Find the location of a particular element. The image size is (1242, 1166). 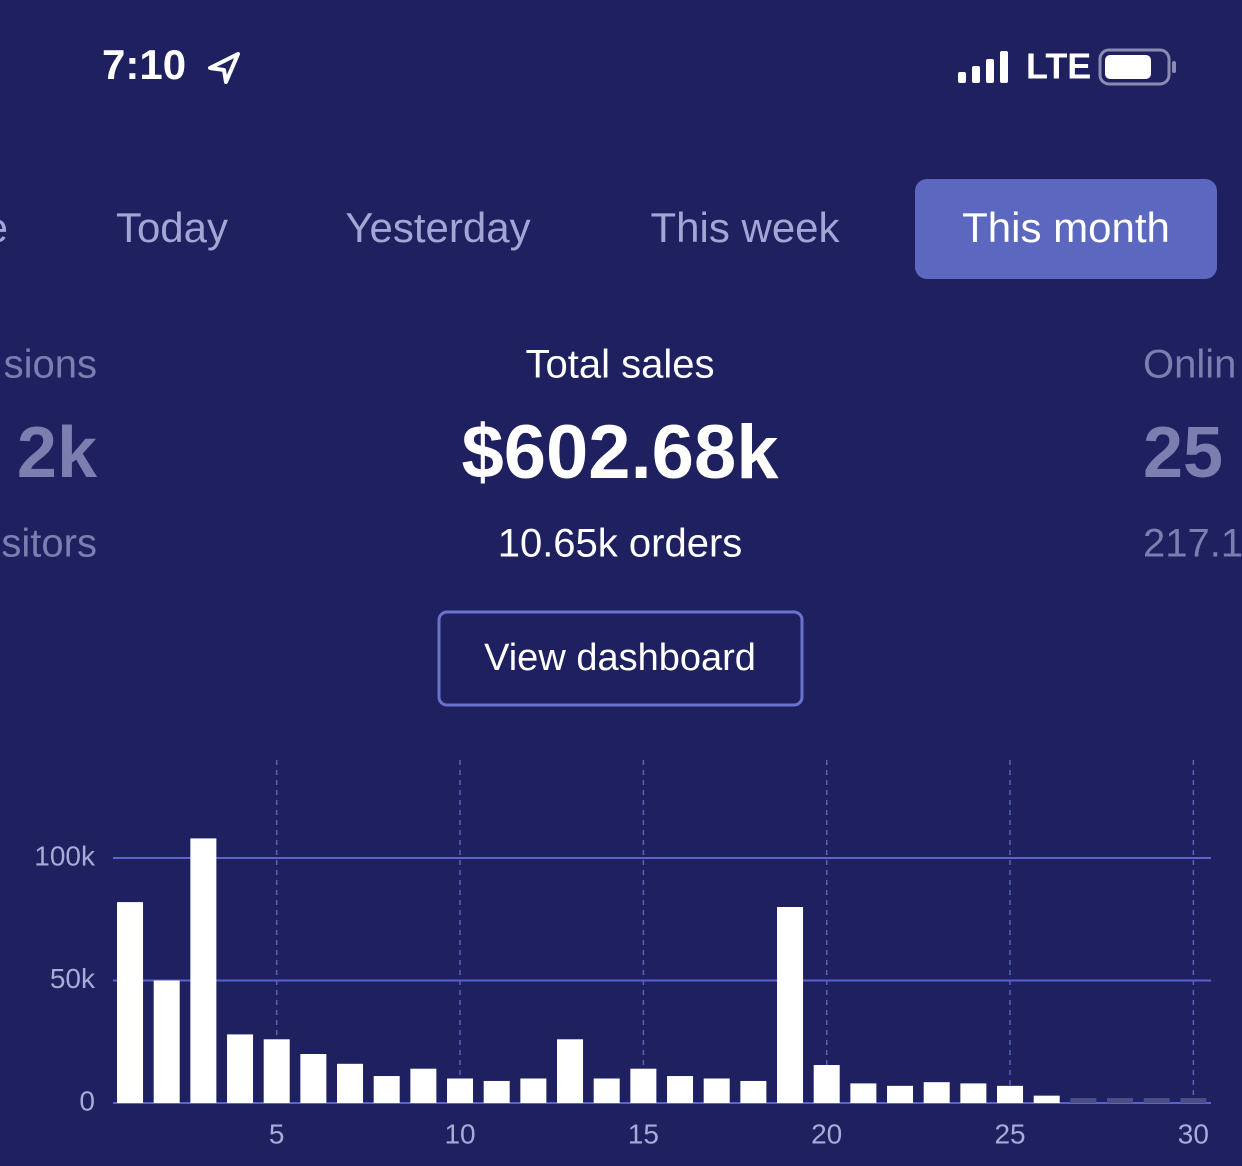

x-tick-label: 30 is located at coordinates (1193, 1133).